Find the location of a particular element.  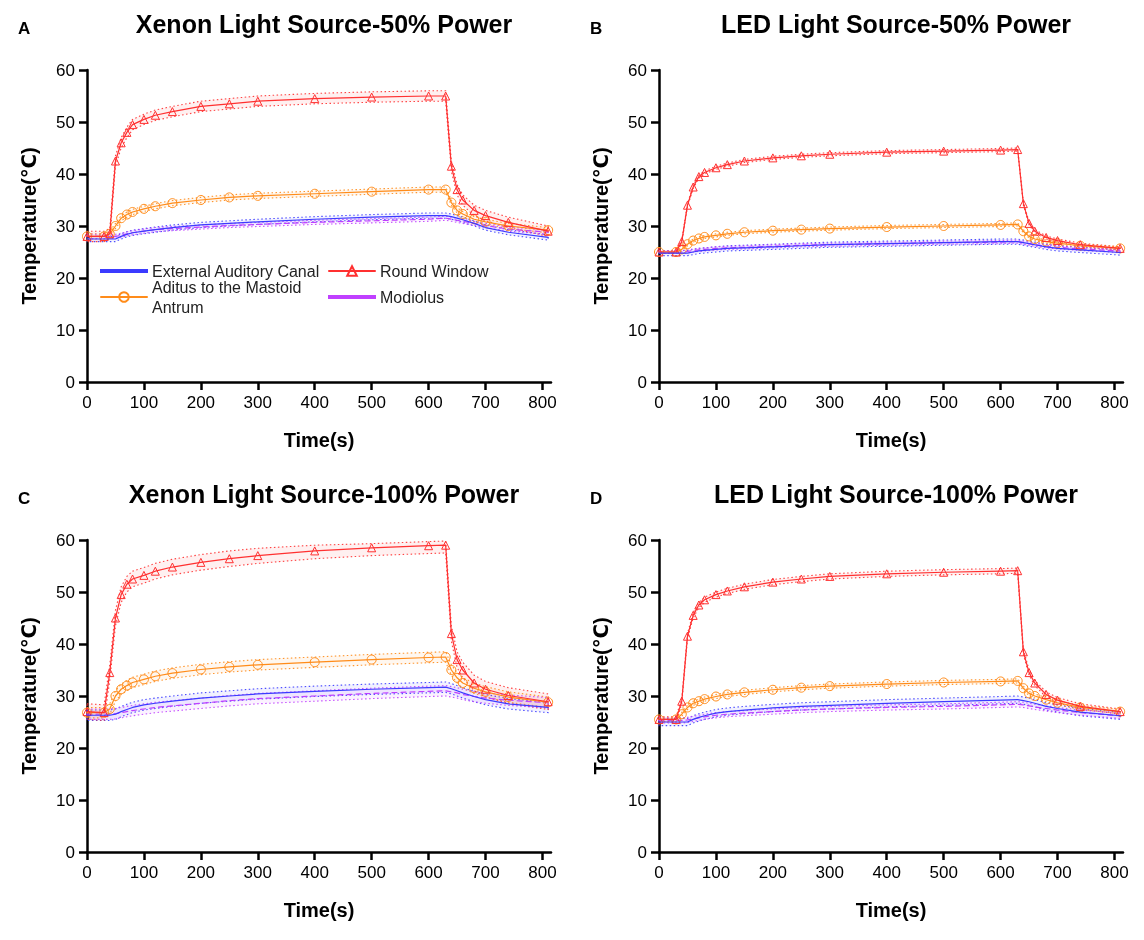

y-tick-label: 20 is located at coordinates (637, 278).